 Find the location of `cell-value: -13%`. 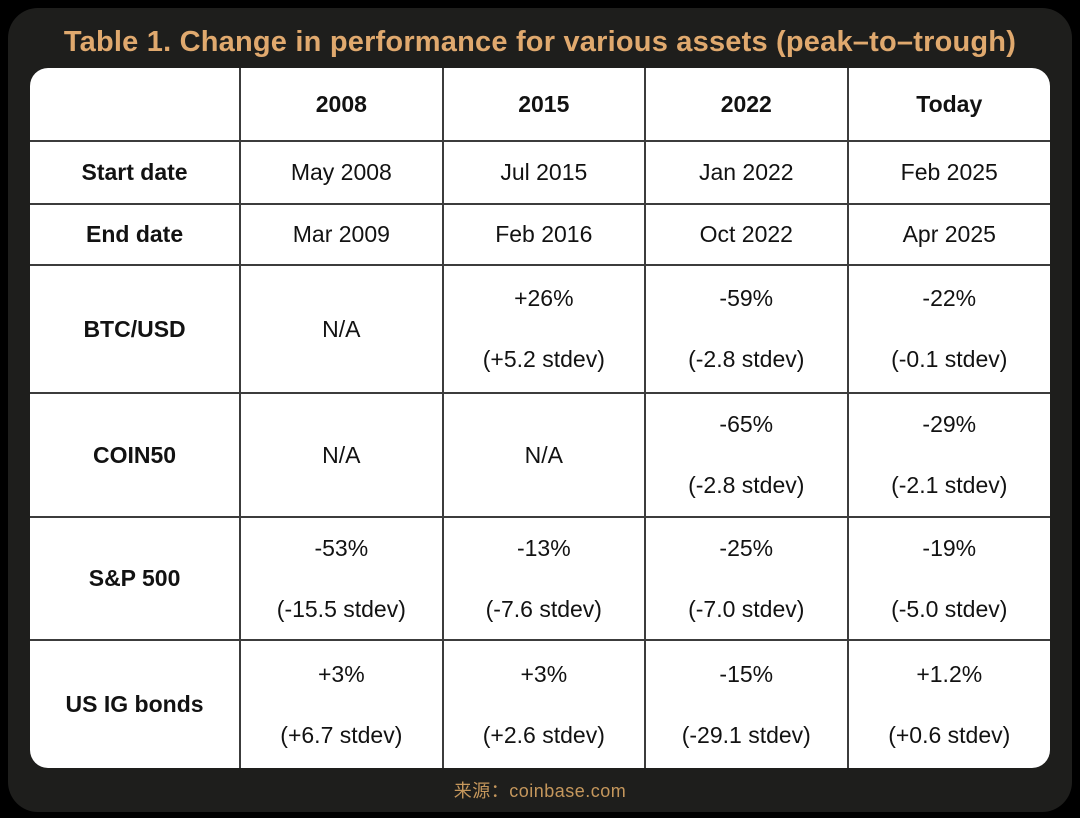

cell-value: -13% is located at coordinates (543, 547).